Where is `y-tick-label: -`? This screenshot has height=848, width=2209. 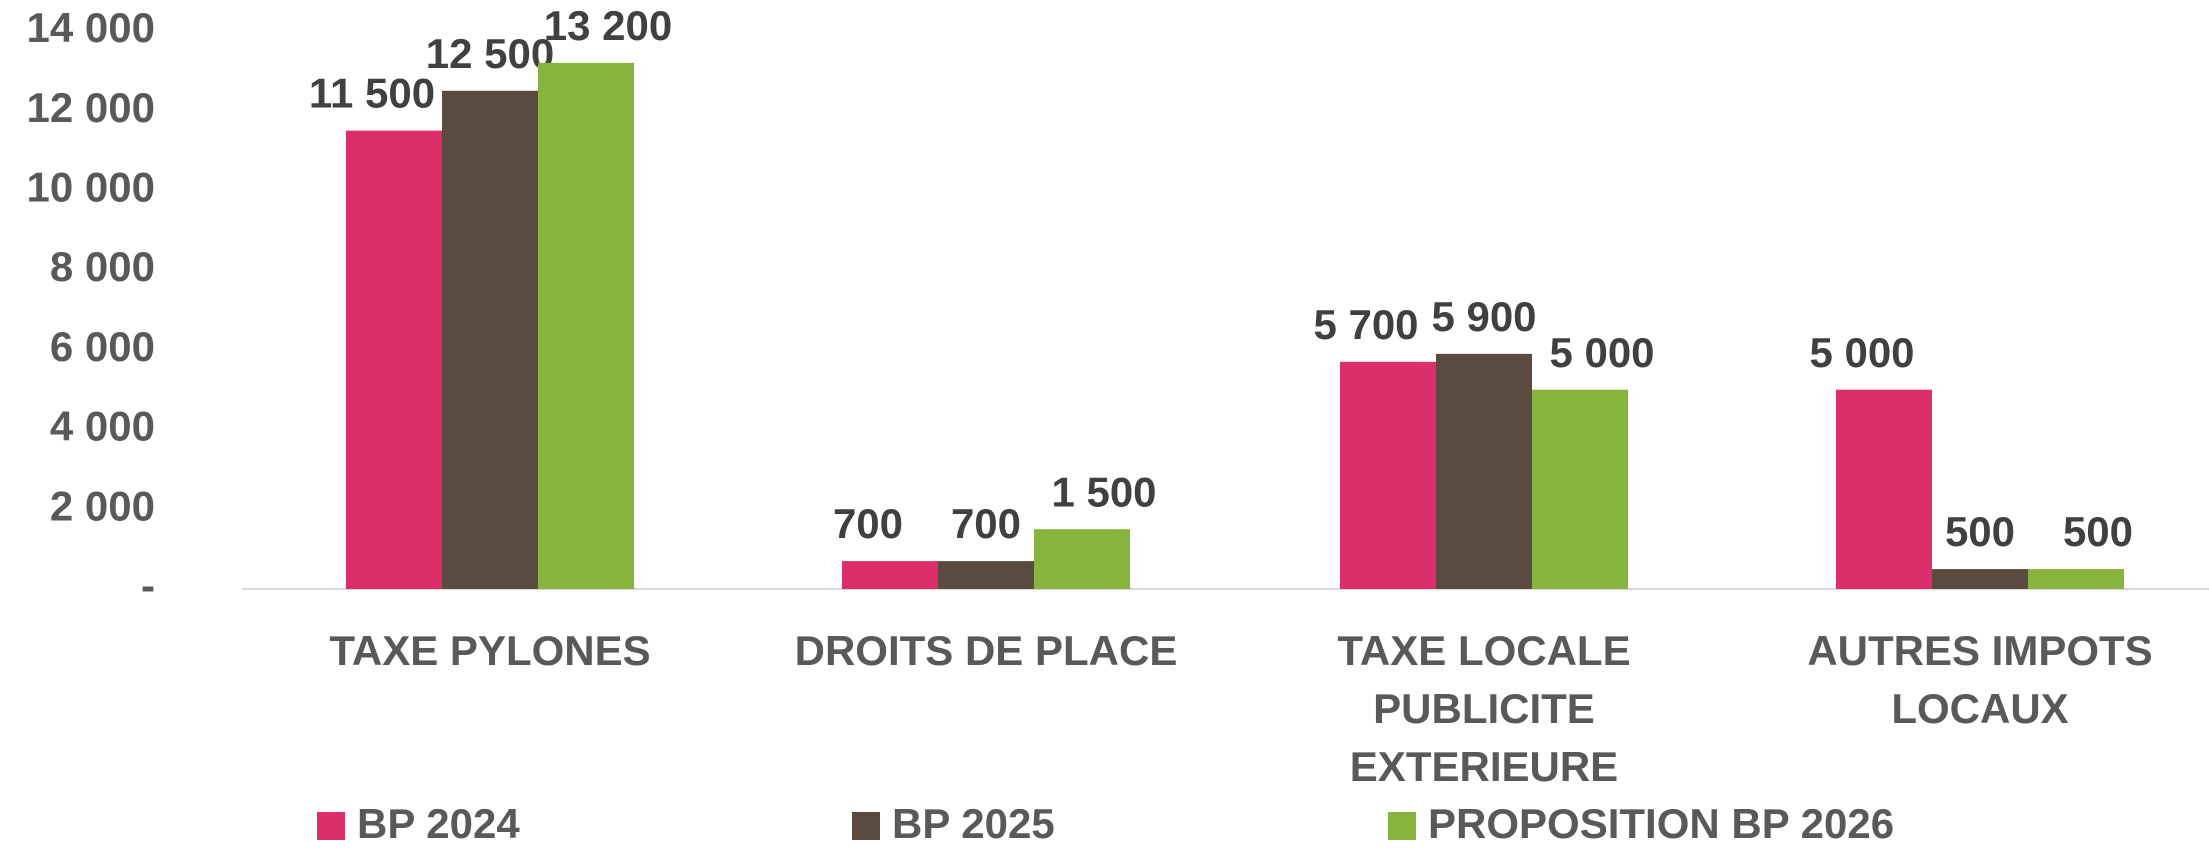 y-tick-label: - is located at coordinates (148, 585).